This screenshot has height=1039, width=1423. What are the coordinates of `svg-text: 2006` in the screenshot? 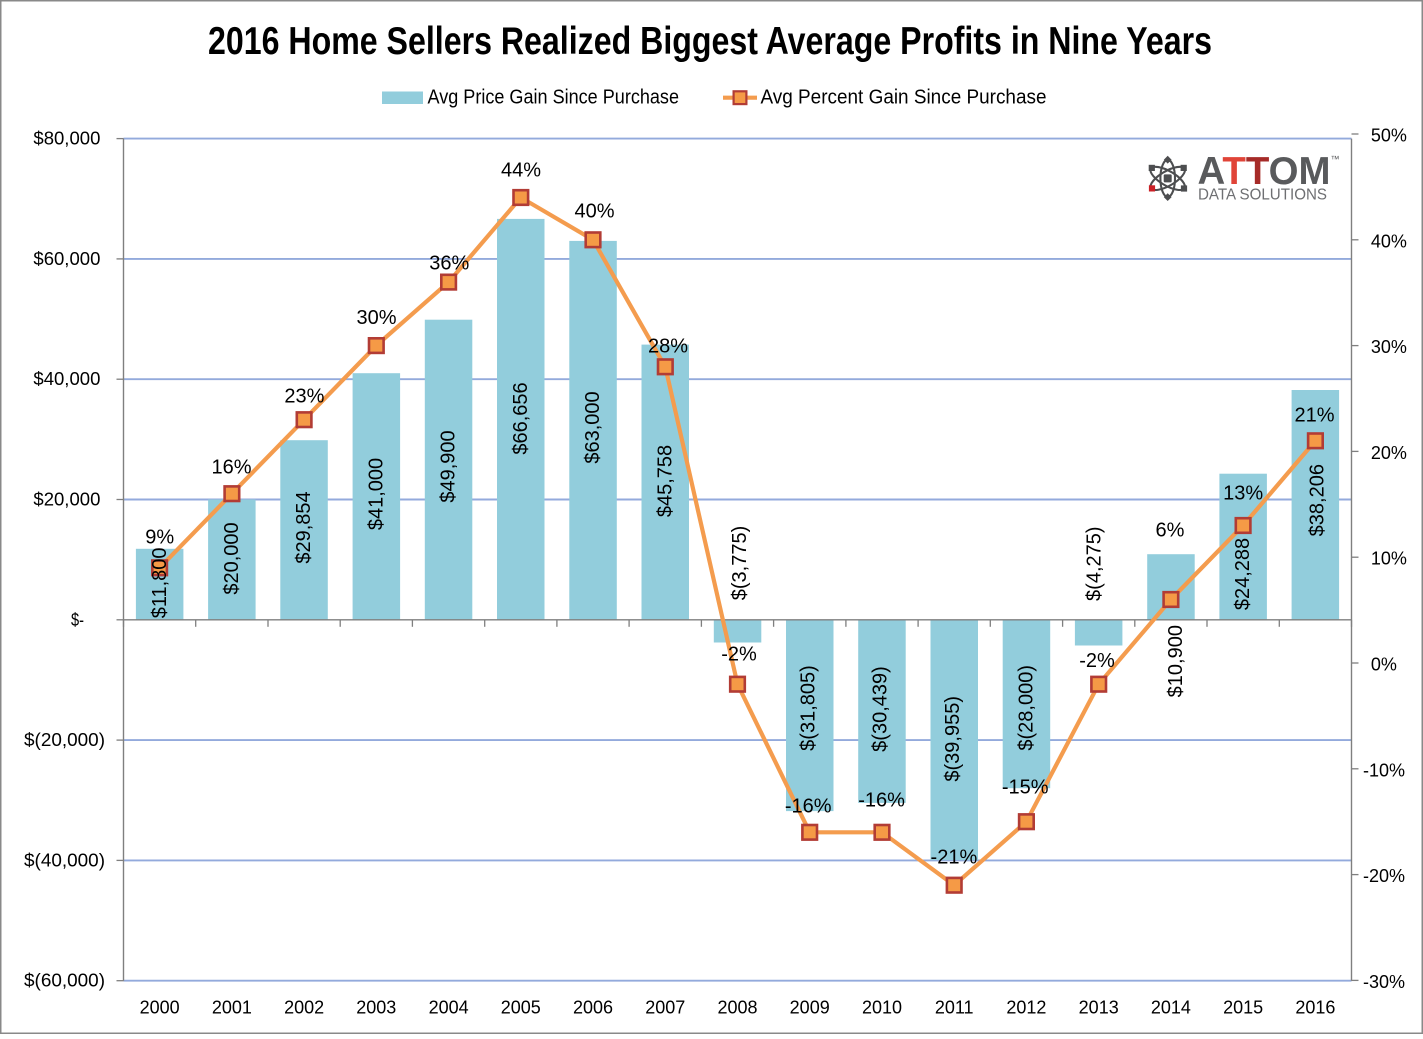 It's located at (593, 1008).